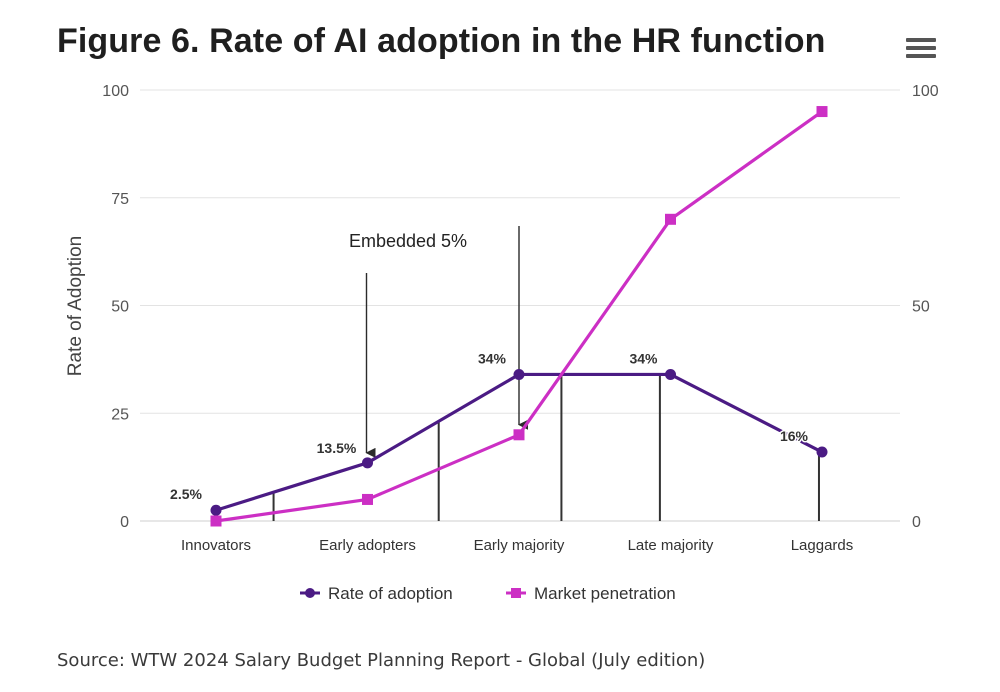 This screenshot has height=692, width=1000. I want to click on drop-lines, so click(546, 447).